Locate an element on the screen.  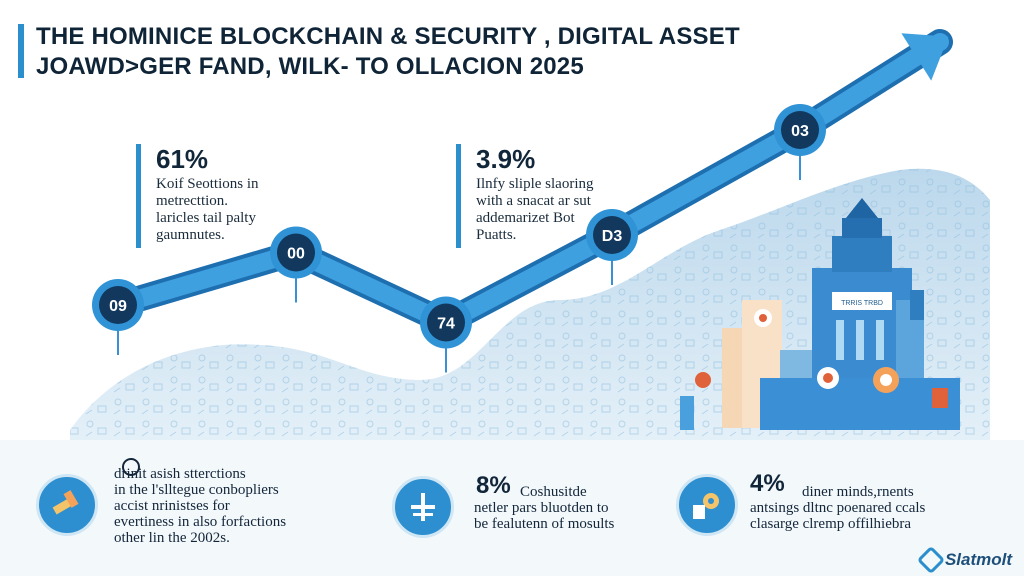
feature-line: clasarge clremp offilhiebra is located at coordinates (831, 524).